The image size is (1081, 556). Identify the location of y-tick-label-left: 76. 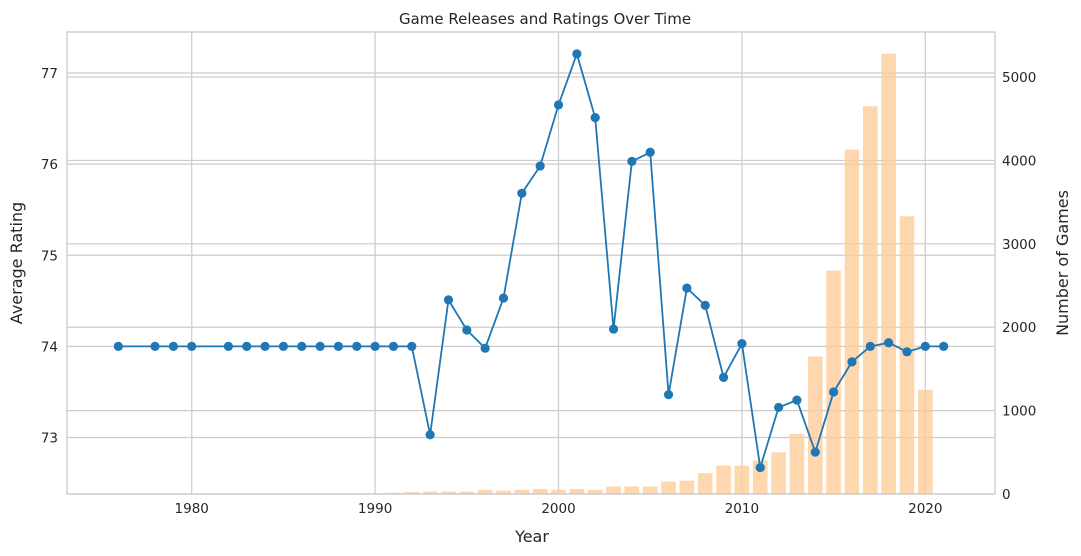
(49, 165).